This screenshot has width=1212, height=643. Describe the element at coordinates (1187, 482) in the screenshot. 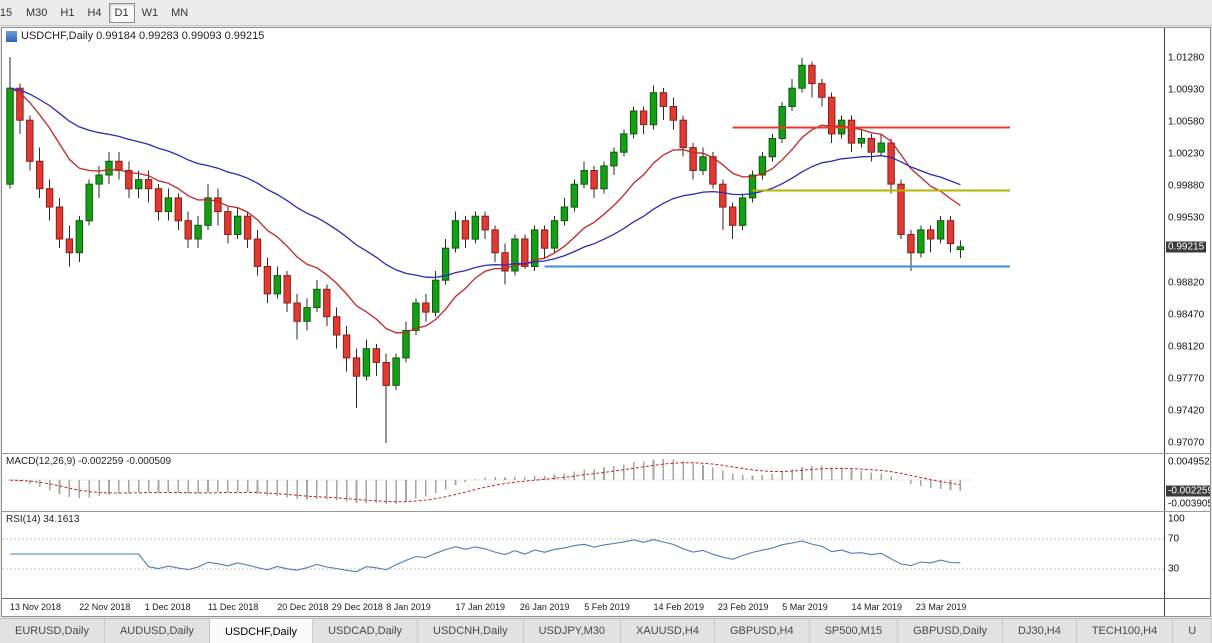

I see `macd-axis: 0.004952 -0.002259 -0.003905` at that location.